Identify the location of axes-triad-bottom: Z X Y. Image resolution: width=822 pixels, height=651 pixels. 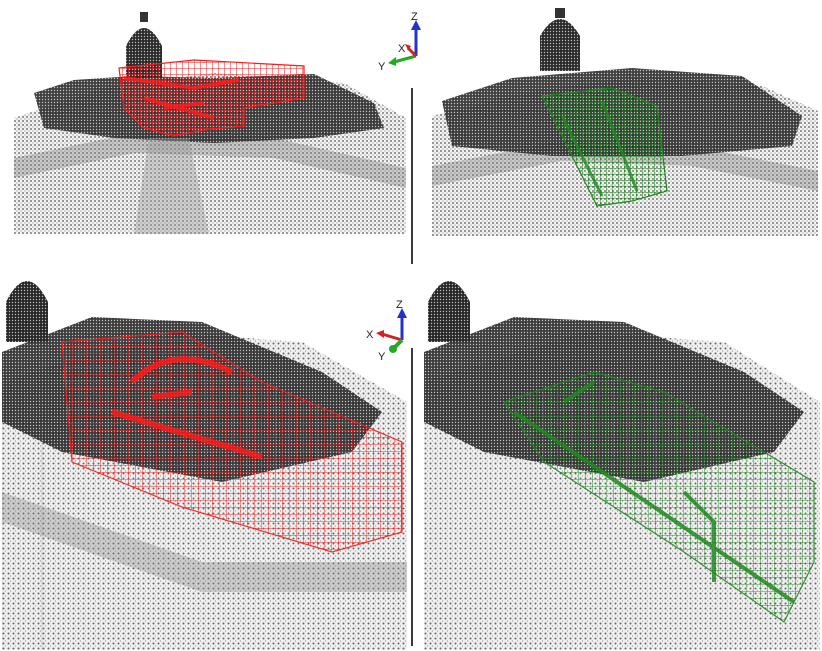
(389, 331).